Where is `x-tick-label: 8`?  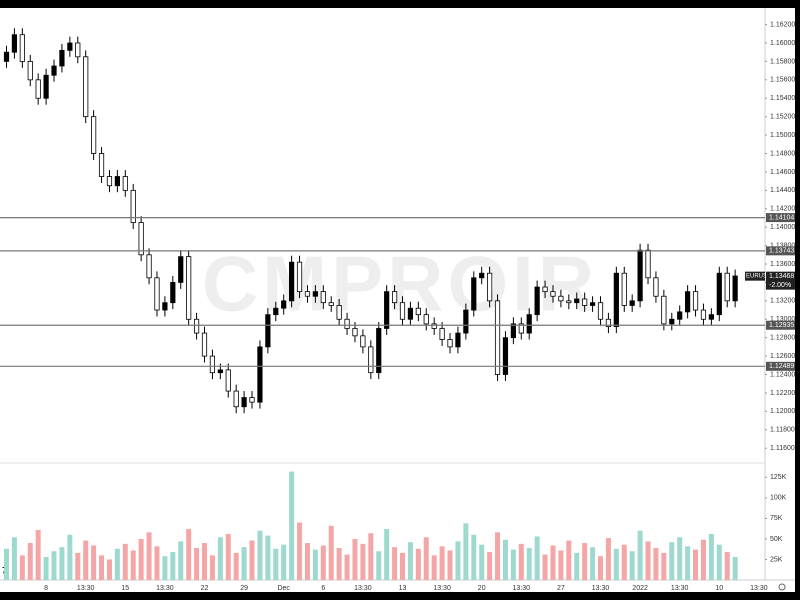 x-tick-label: 8 is located at coordinates (46, 588).